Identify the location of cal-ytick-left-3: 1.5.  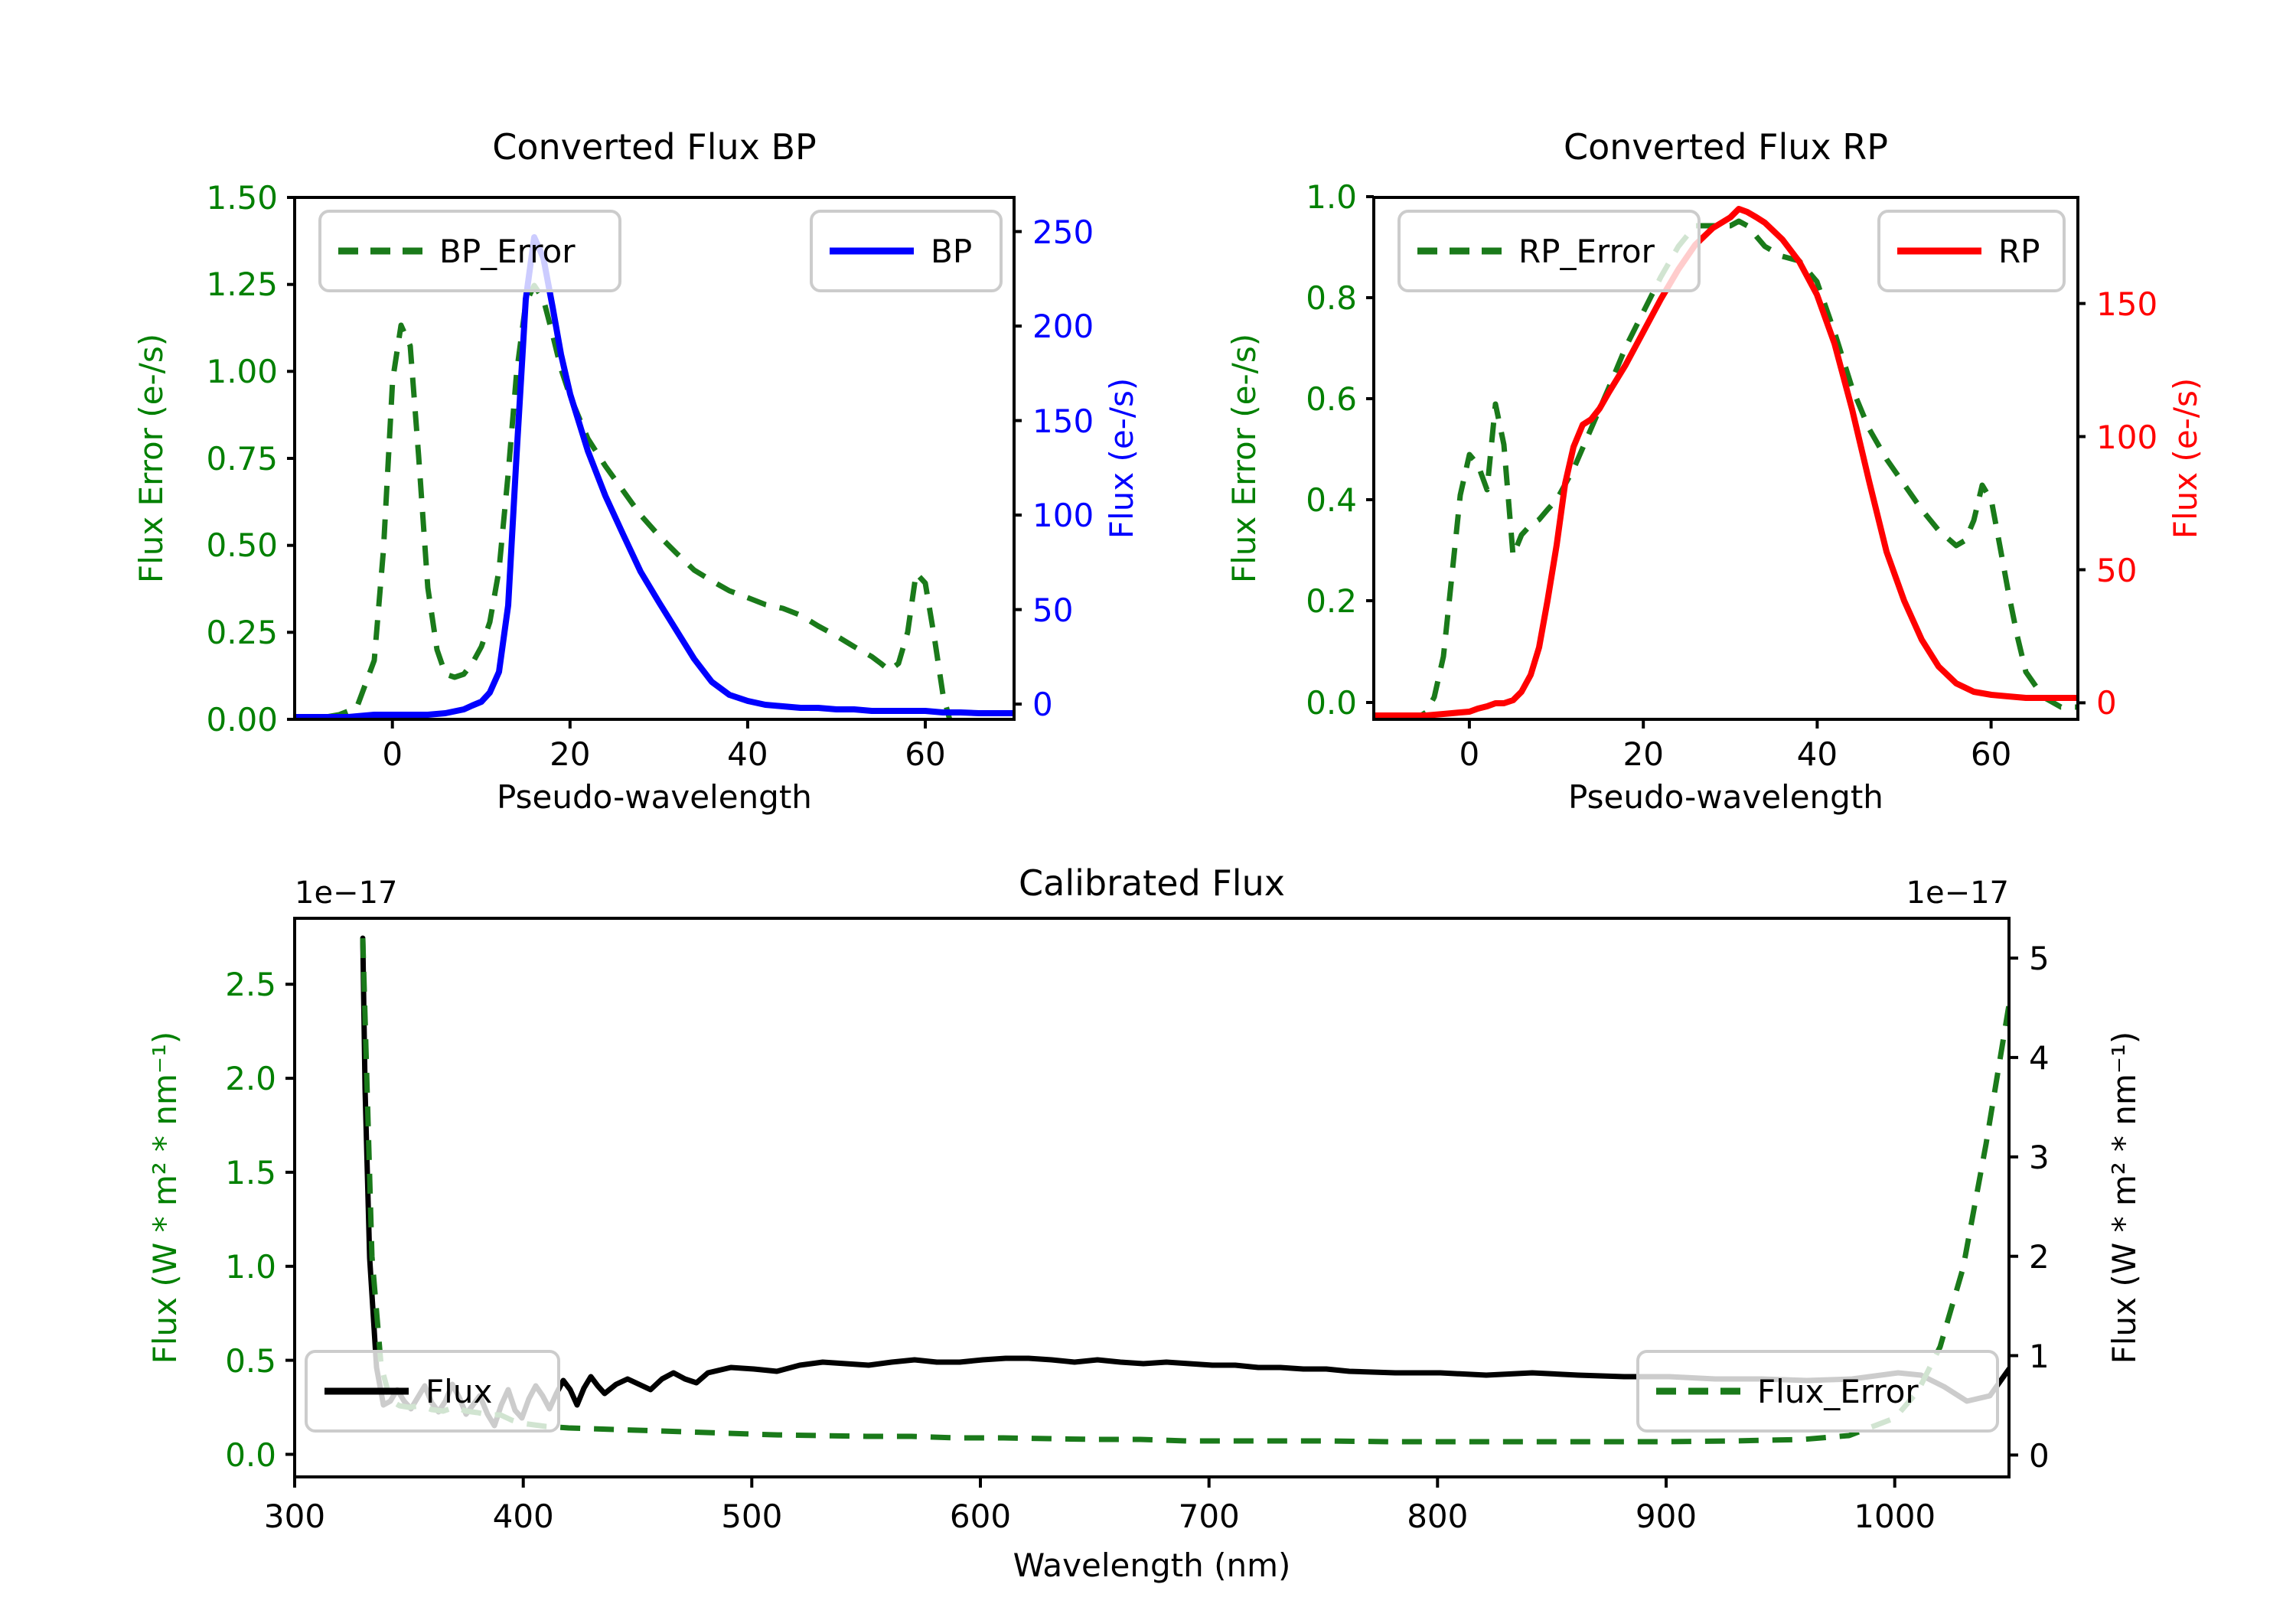
(250, 1173).